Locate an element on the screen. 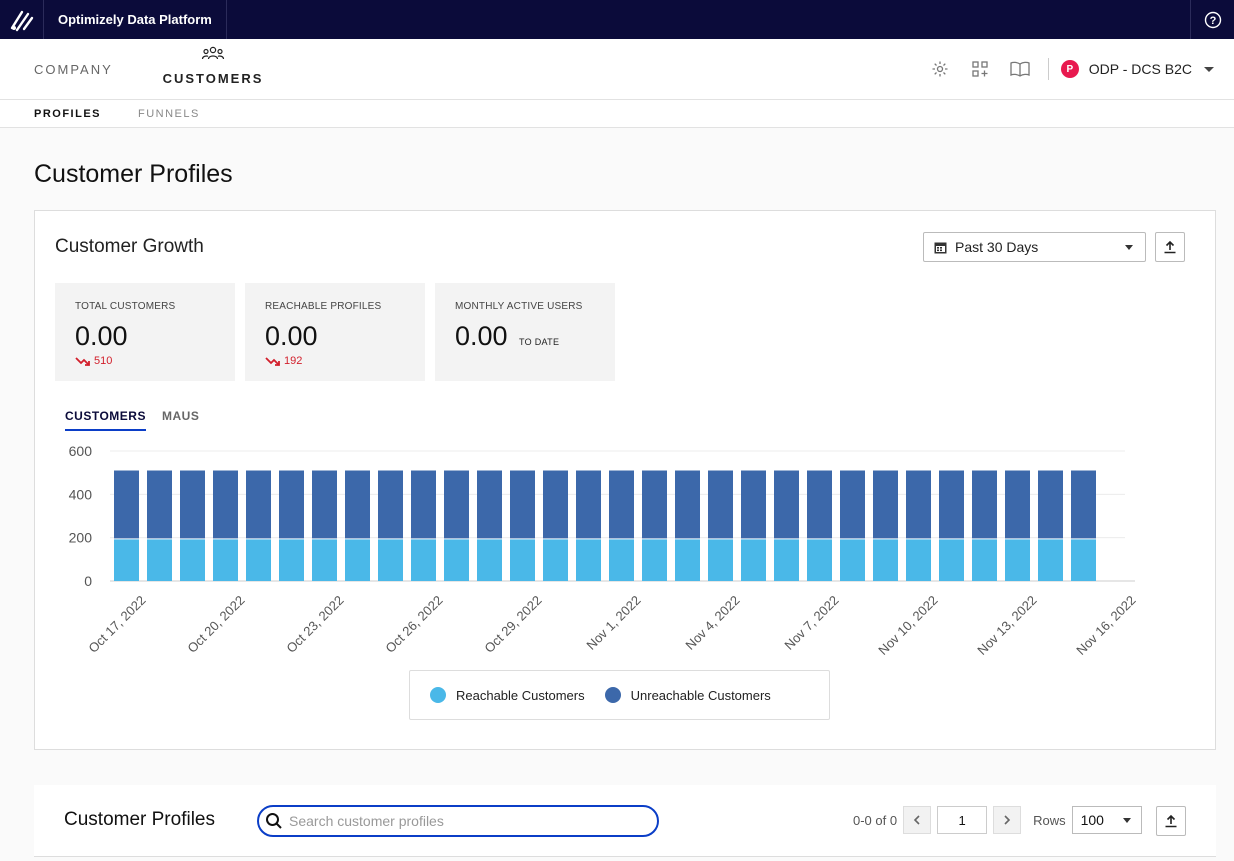 This screenshot has width=1234, height=861. sub-nav: PROFILES FUNNELS is located at coordinates (617, 114).